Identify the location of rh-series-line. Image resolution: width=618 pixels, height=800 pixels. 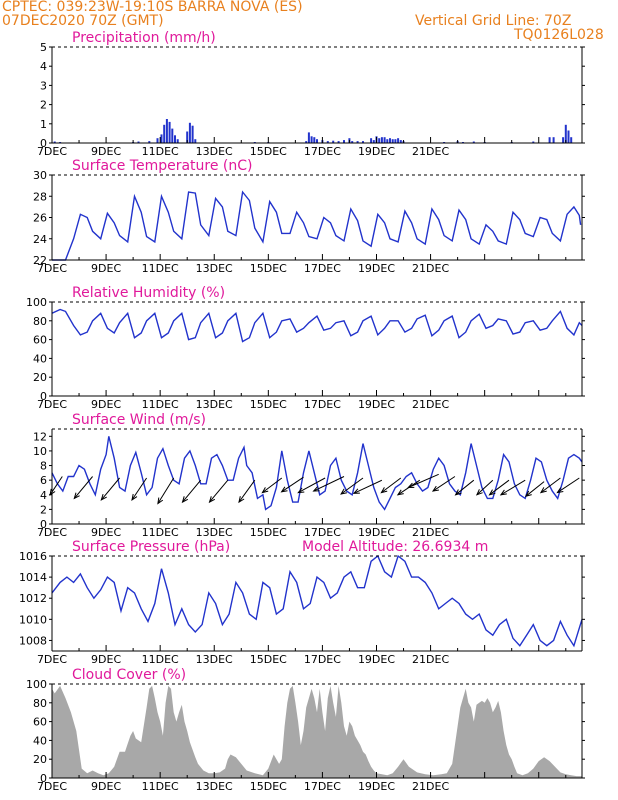
(317, 325).